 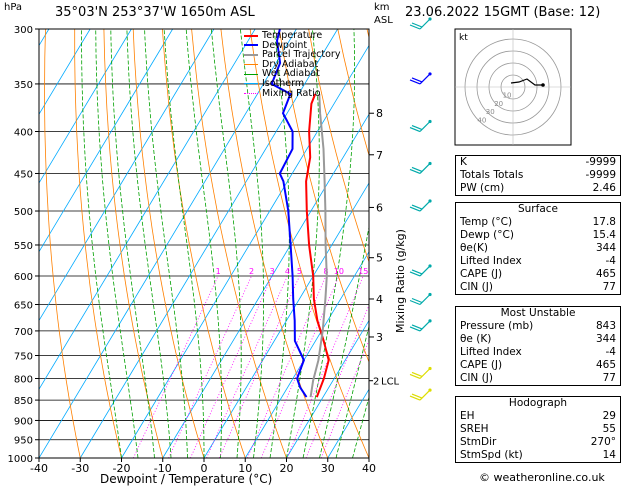 What do you see at coordinates (603, 442) in the screenshot?
I see `row-value: 270°` at bounding box center [603, 442].